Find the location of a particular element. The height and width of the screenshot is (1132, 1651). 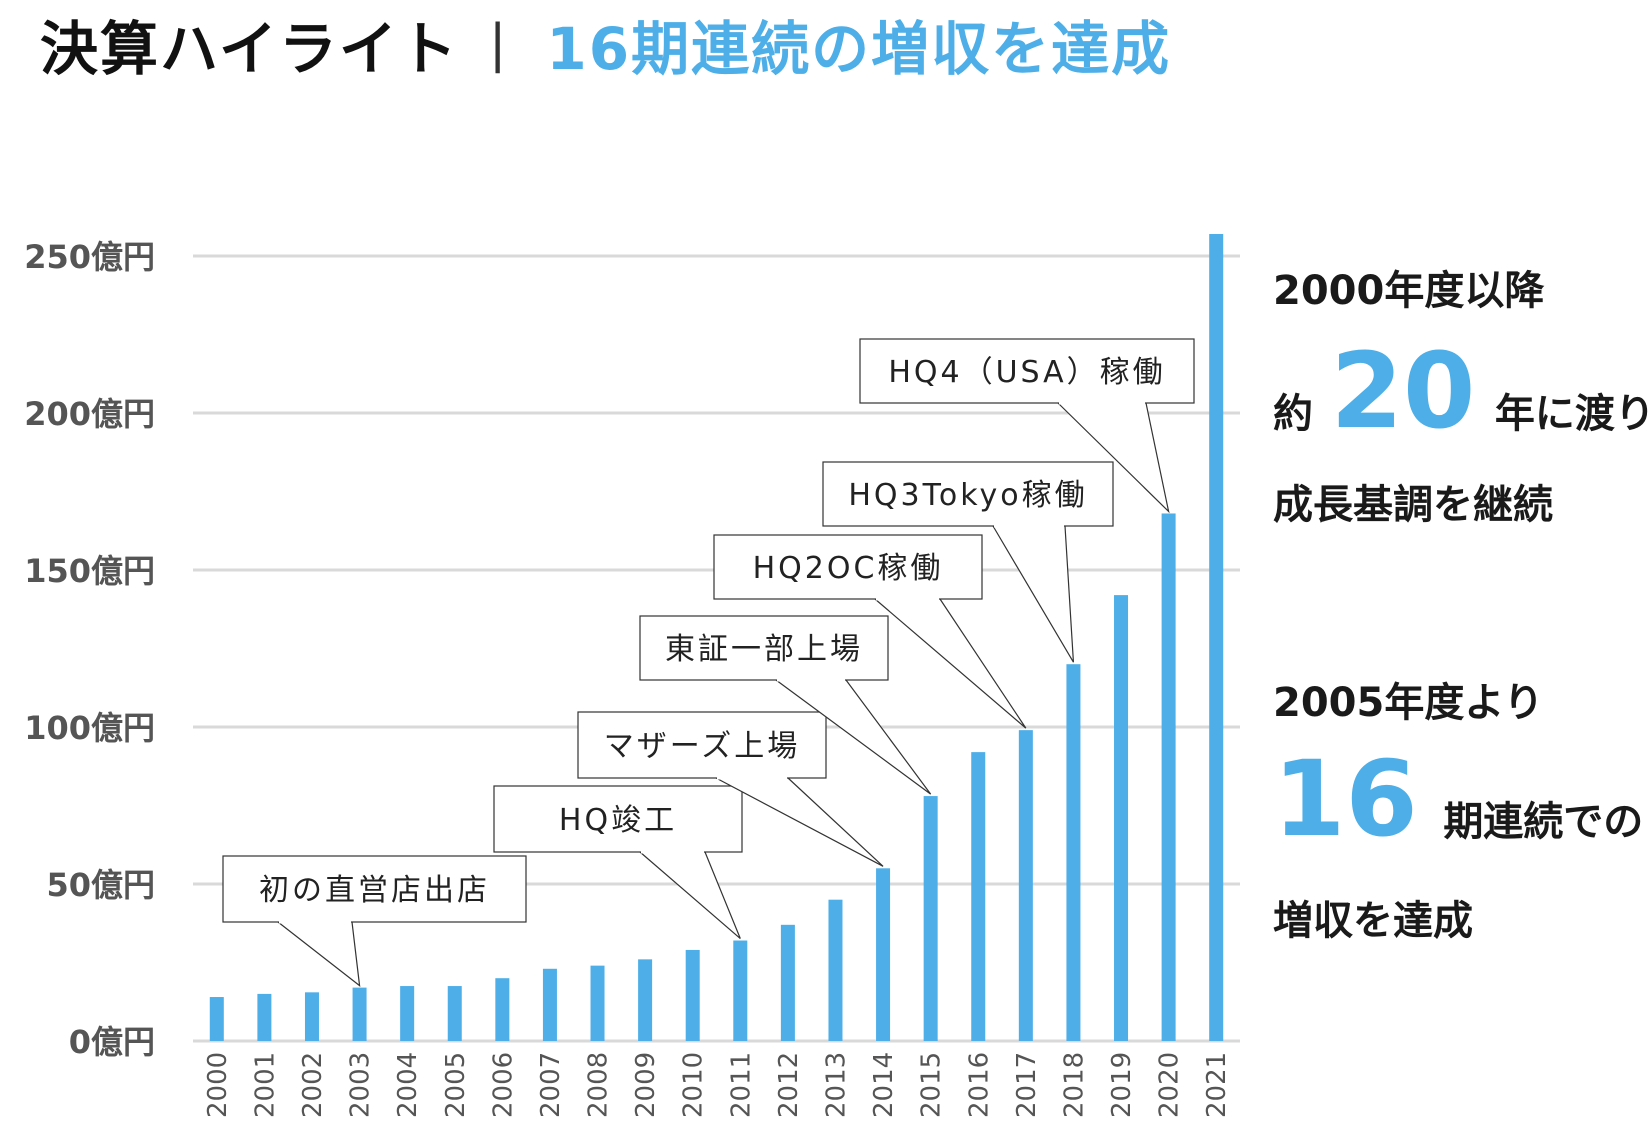

x-tick-label: 2016 is located at coordinates (979, 1085).